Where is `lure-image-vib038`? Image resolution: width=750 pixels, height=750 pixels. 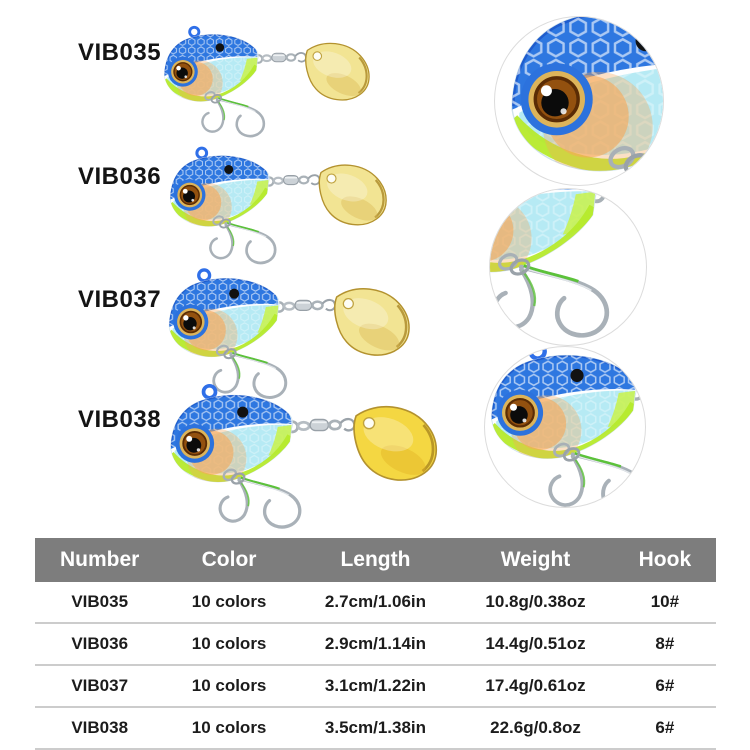
lure-image-vib038 is located at coordinates (304, 449).